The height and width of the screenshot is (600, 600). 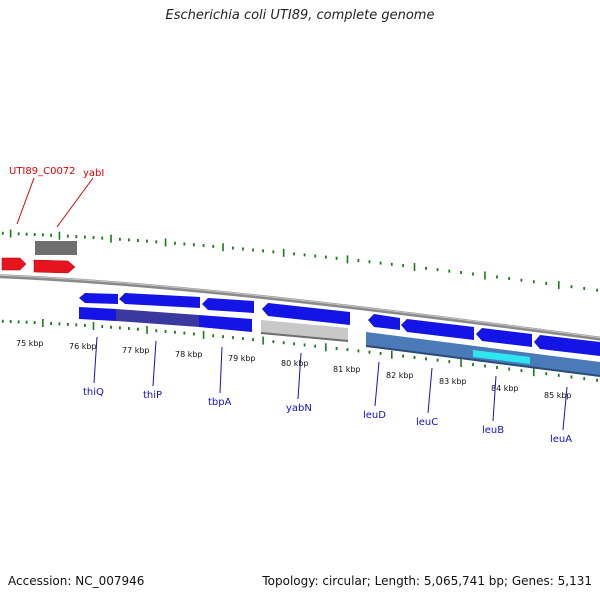 I want to click on accession-label: Accession: NC_007946, so click(x=76, y=581).